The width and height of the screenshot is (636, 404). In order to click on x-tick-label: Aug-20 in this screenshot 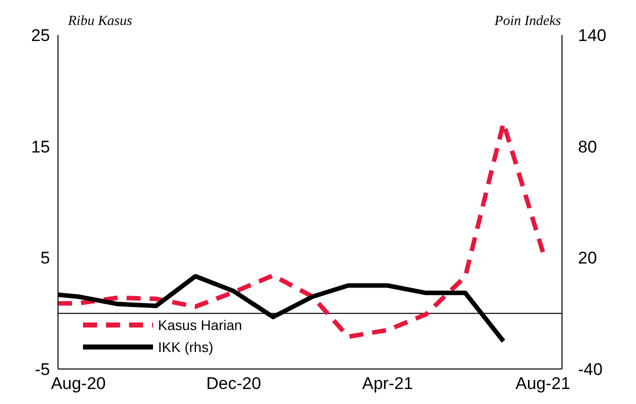, I will do `click(78, 384)`.